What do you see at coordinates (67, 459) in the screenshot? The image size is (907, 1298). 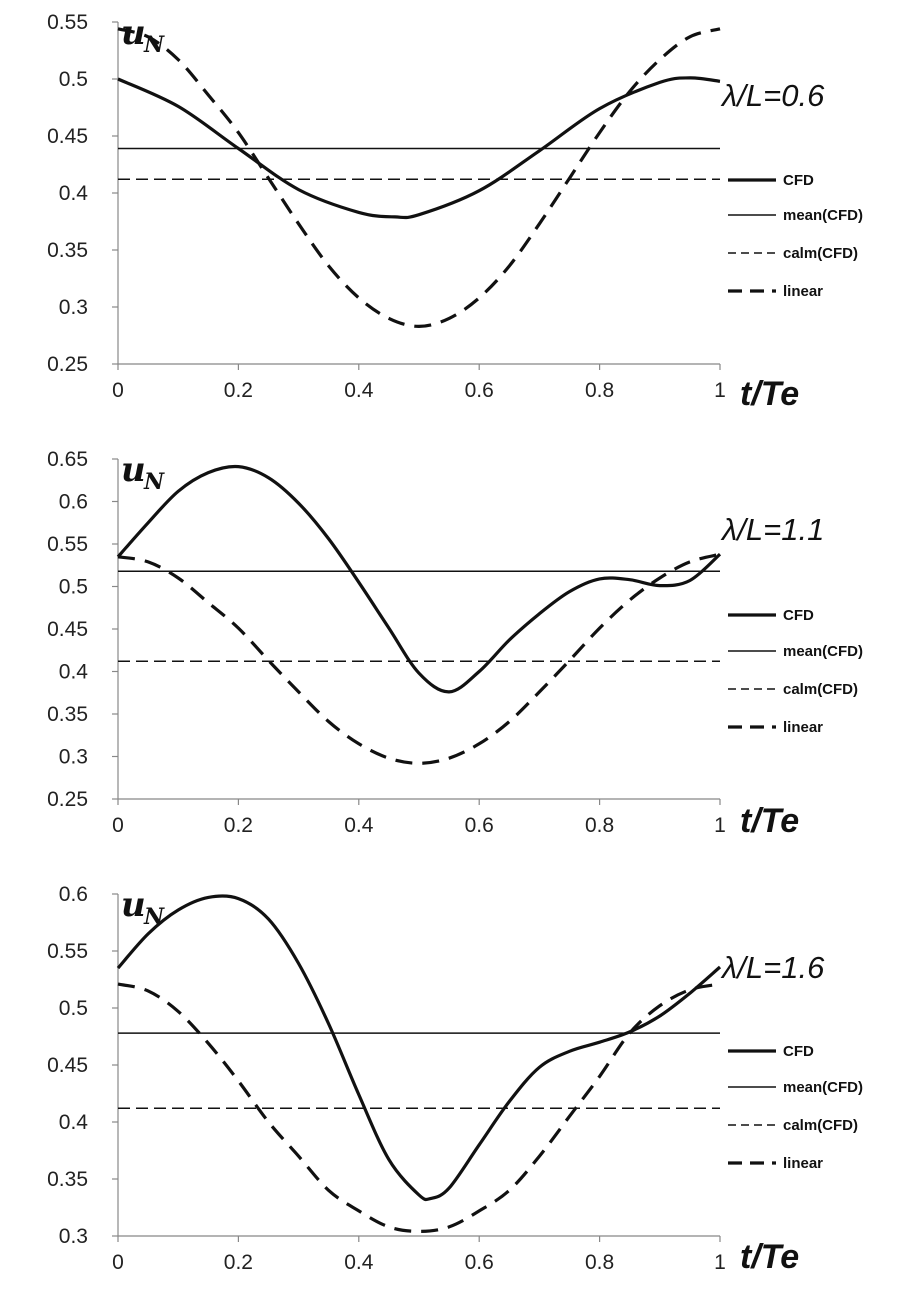 I see `y-tick-label: 0.65` at bounding box center [67, 459].